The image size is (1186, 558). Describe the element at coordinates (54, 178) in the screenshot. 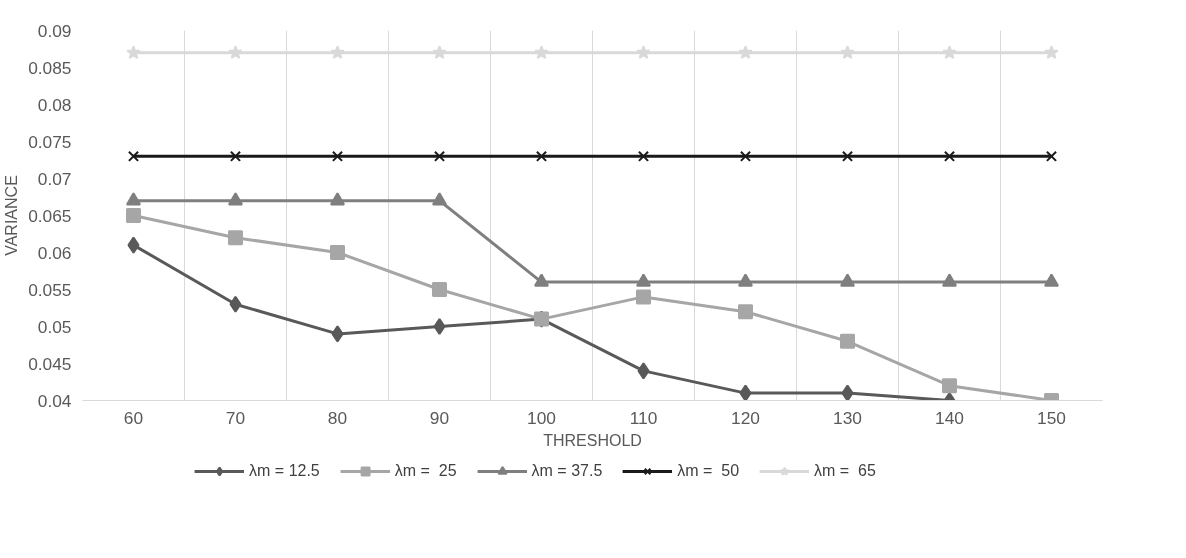

I see `y-tick-label: 0.07` at that location.